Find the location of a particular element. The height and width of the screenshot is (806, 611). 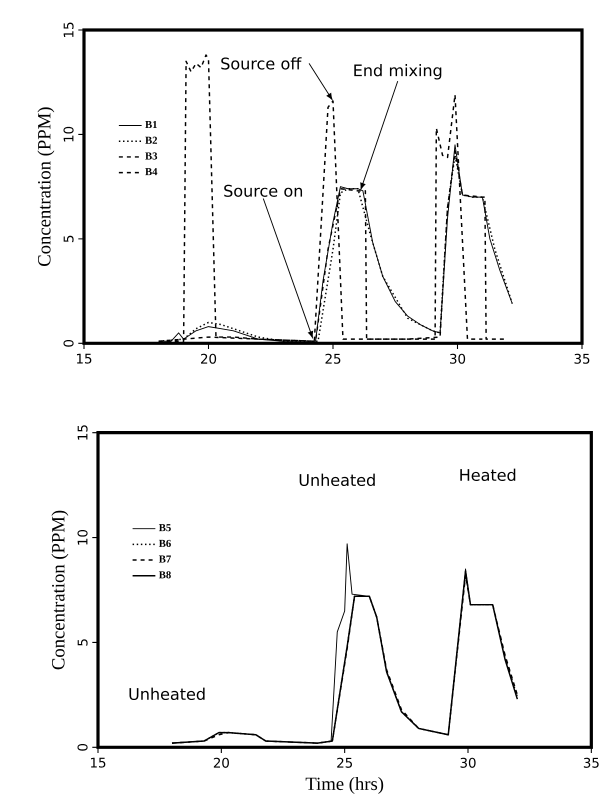

legend-label: B6 is located at coordinates (164, 543).